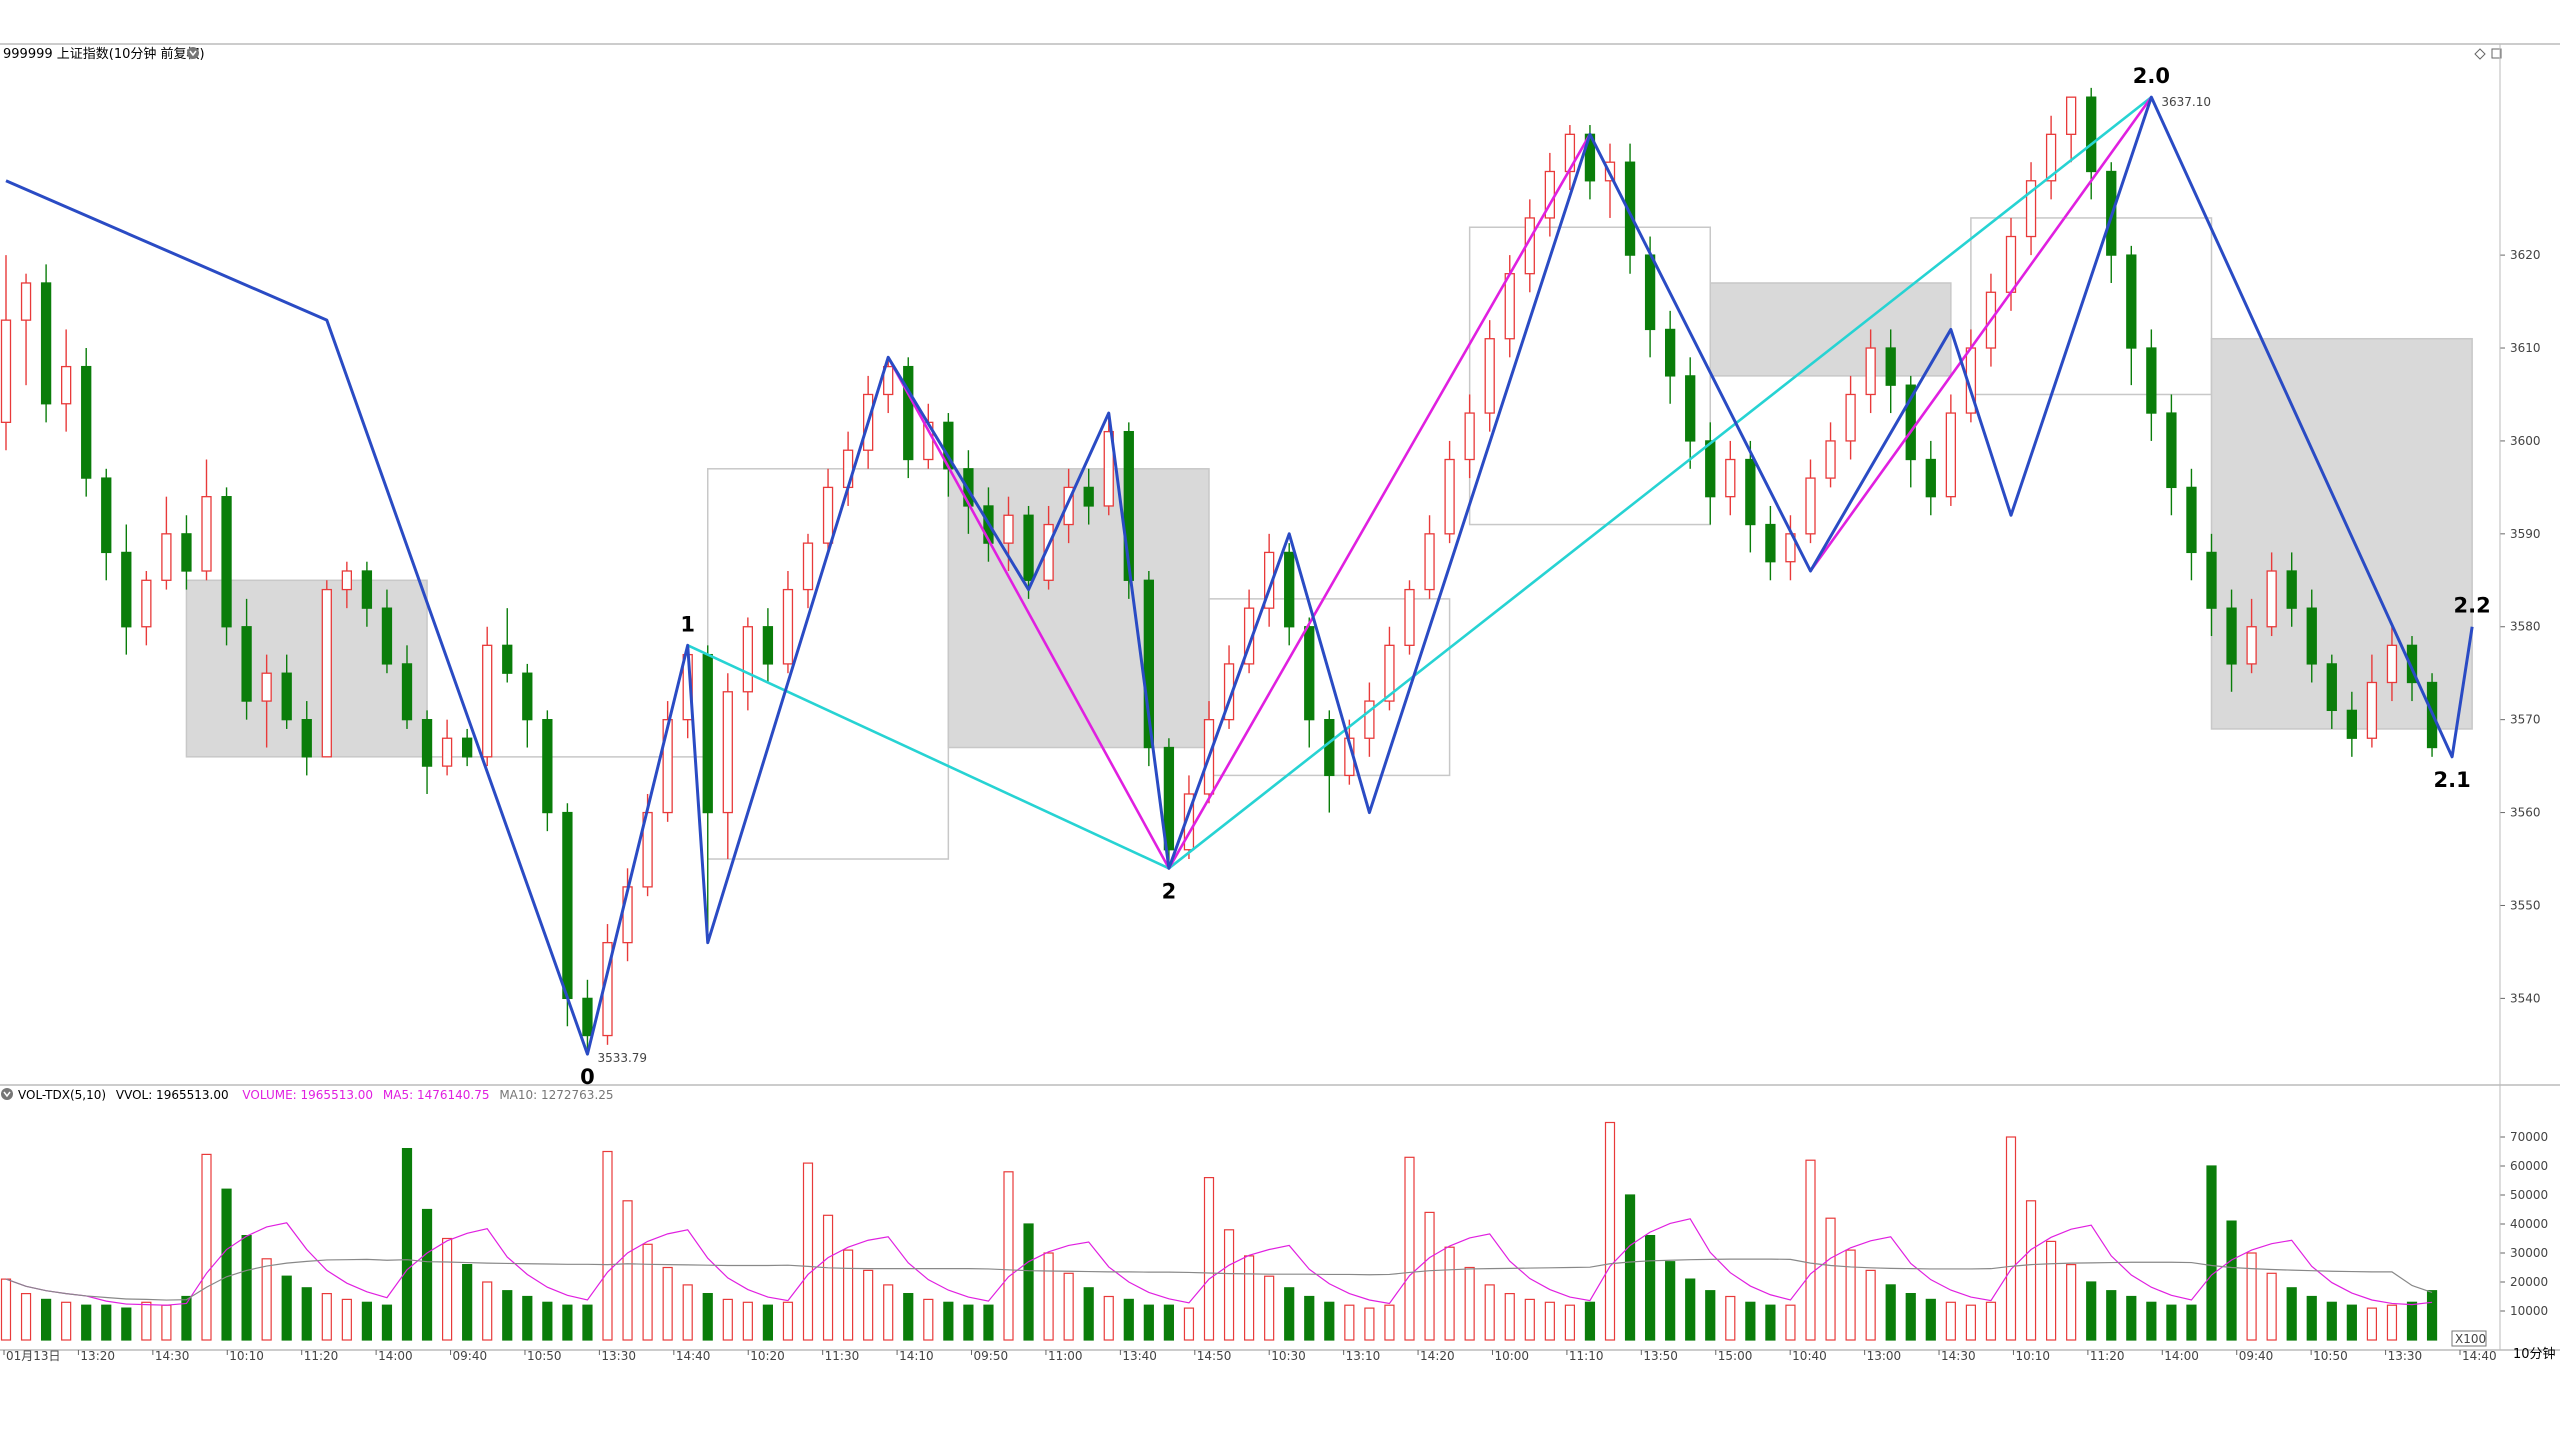  I want to click on volume-settings-icon, so click(7, 1094).